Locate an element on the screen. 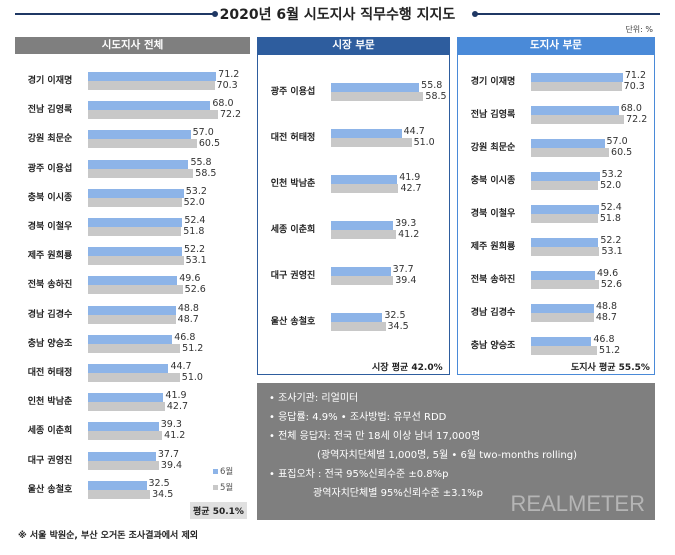  average-all: 평균 50.1% is located at coordinates (218, 510).